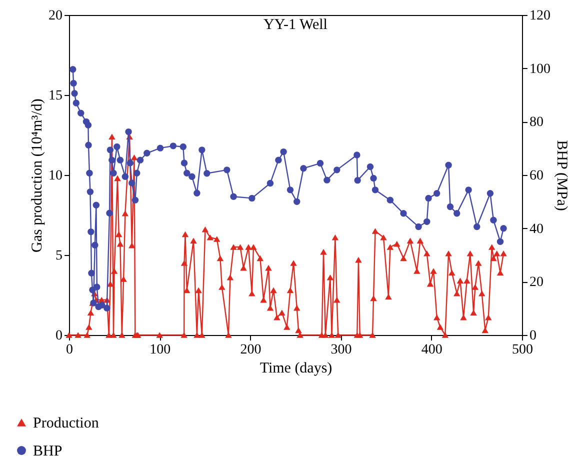 The image size is (586, 467). Describe the element at coordinates (431, 350) in the screenshot. I see `x-tick-label: 400` at that location.